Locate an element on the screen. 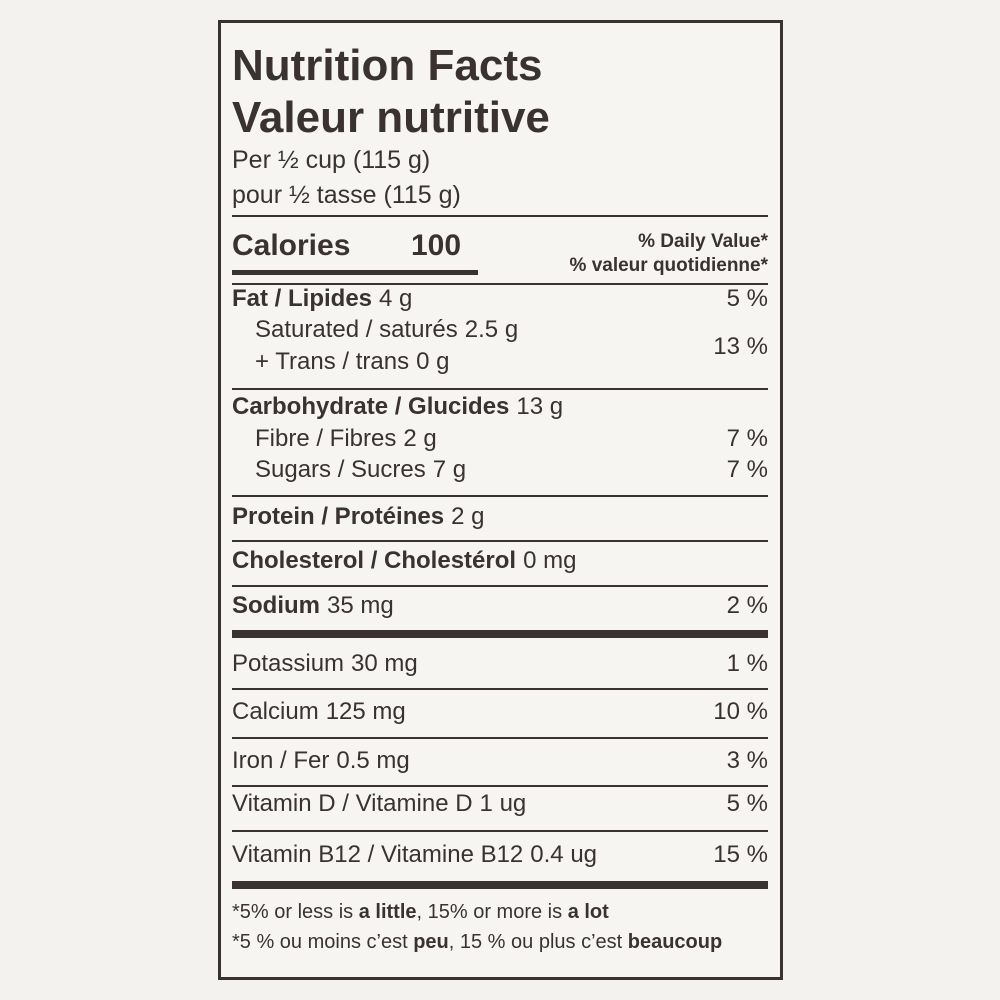  nutrient-row: Fat / Lipides 4 g is located at coordinates (322, 299).